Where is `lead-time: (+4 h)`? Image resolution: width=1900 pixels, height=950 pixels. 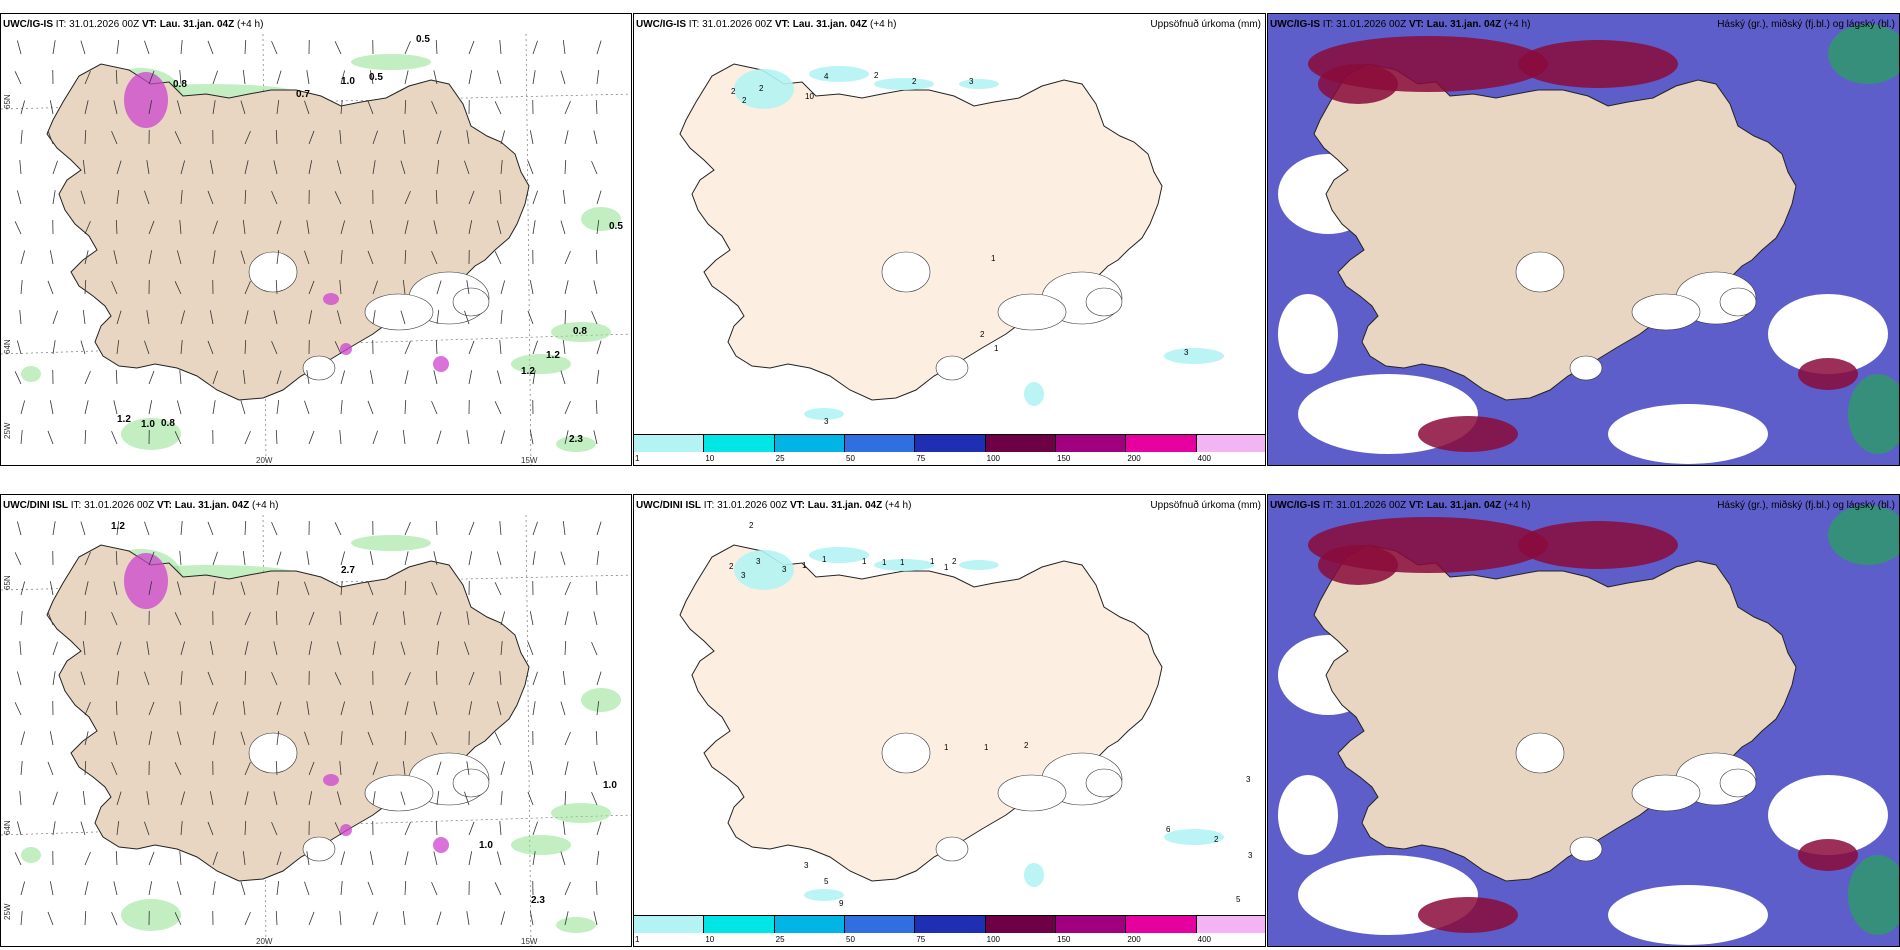 lead-time: (+4 h) is located at coordinates (250, 24).